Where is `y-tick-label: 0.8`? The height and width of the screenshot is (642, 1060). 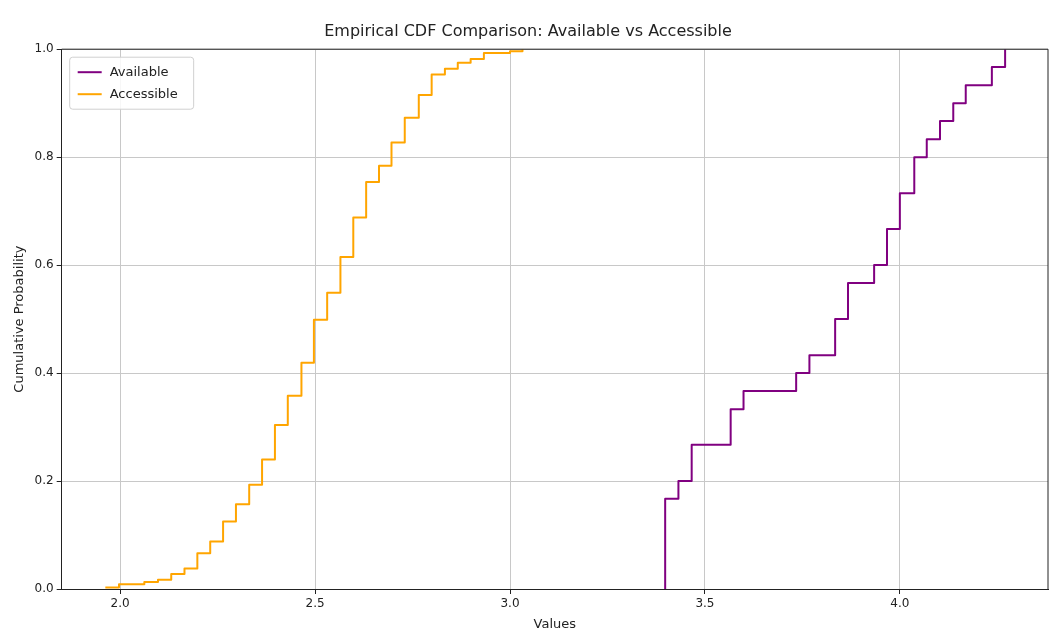
y-tick-label: 0.8 is located at coordinates (44, 156).